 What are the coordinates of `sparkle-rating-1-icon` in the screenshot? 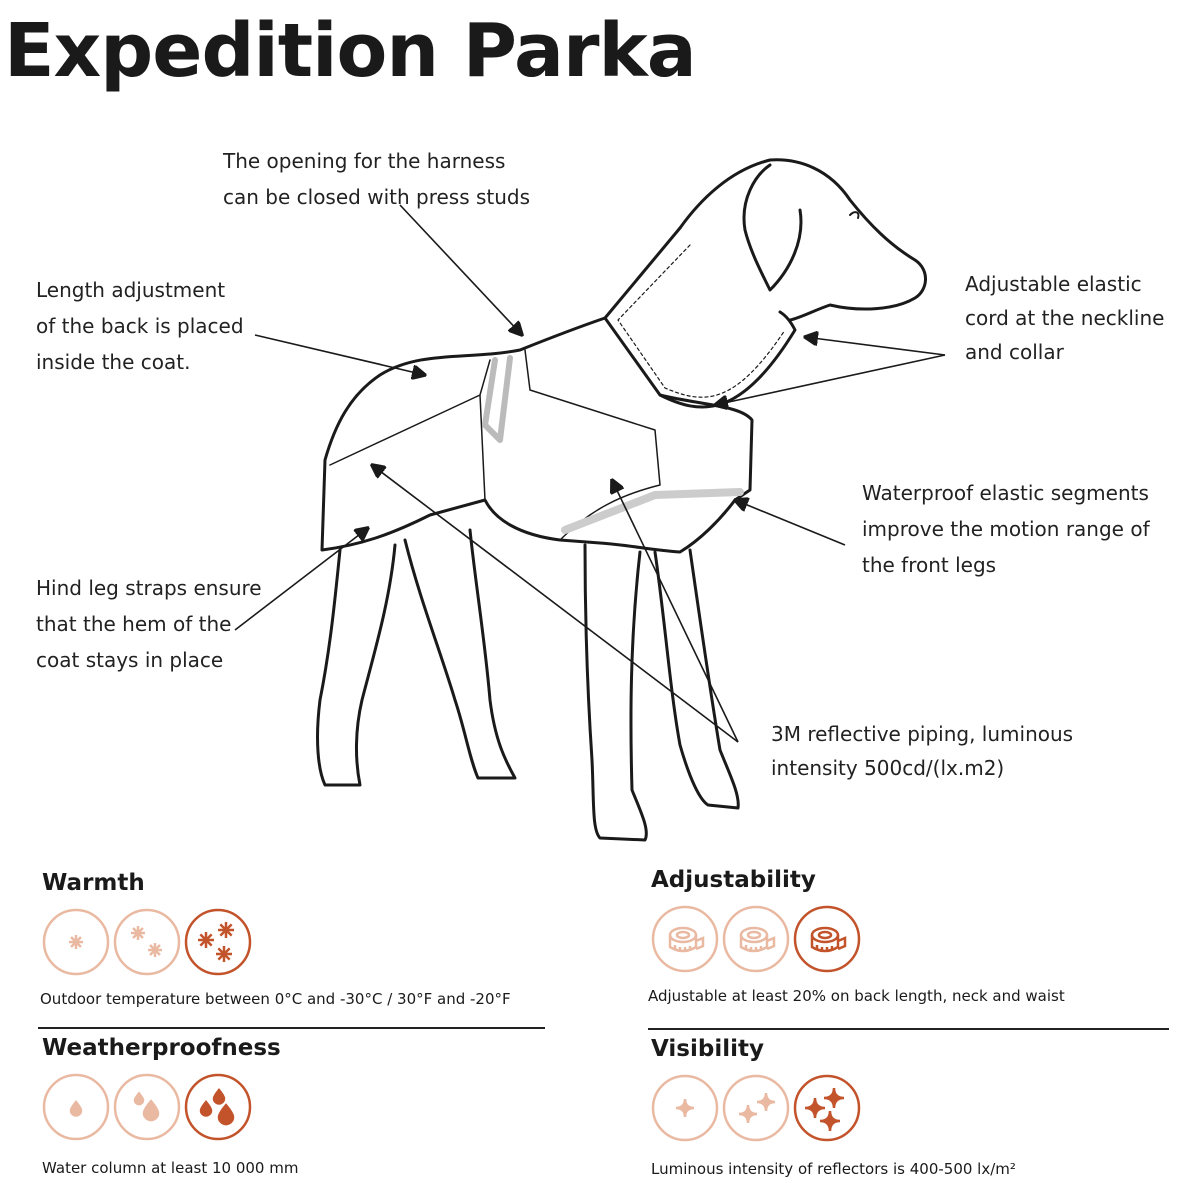 It's located at (685, 1110).